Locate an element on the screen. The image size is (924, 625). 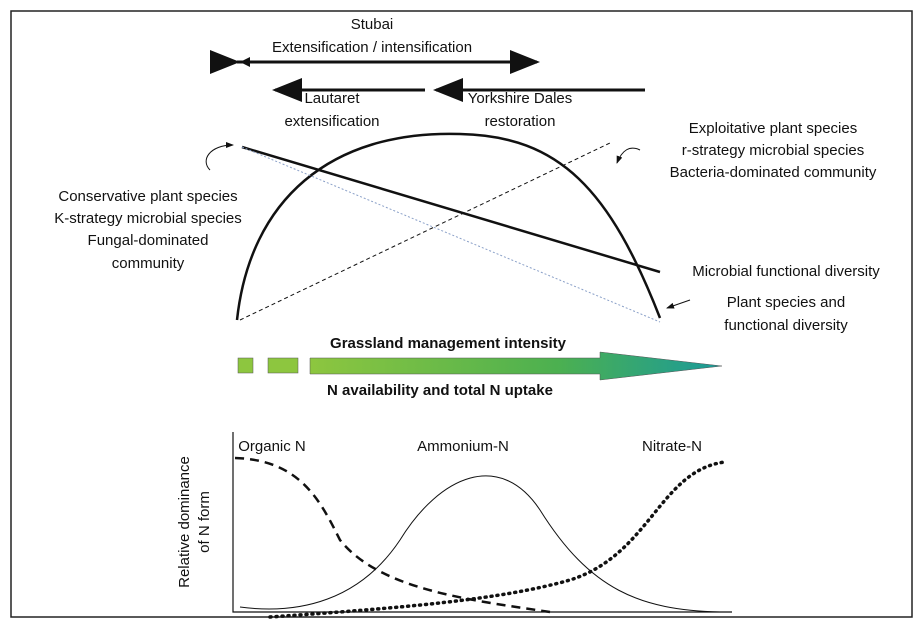
label: Conservative plant species is located at coordinates (147, 196).